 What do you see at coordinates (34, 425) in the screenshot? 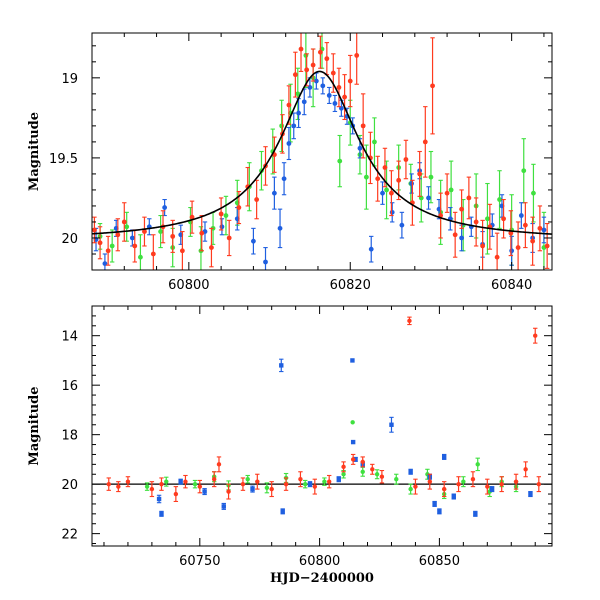
I see `y-axis-title: Magnitude` at bounding box center [34, 425].